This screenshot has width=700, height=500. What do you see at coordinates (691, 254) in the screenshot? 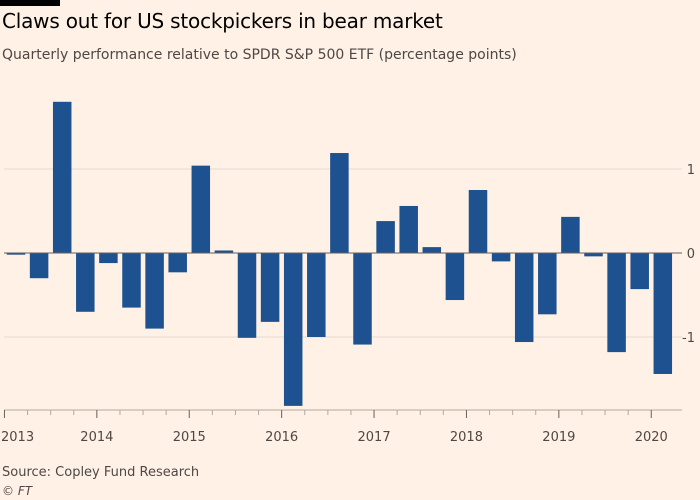
I see `y-tick-label: 0` at bounding box center [691, 254].